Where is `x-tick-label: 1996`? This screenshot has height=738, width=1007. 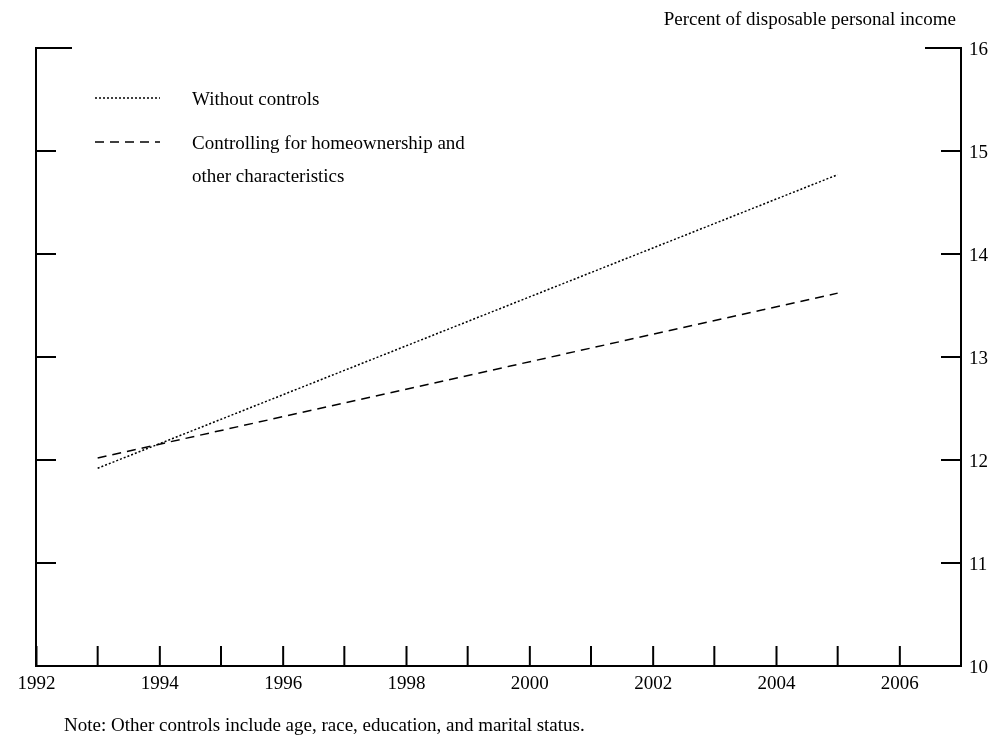 x-tick-label: 1996 is located at coordinates (283, 683).